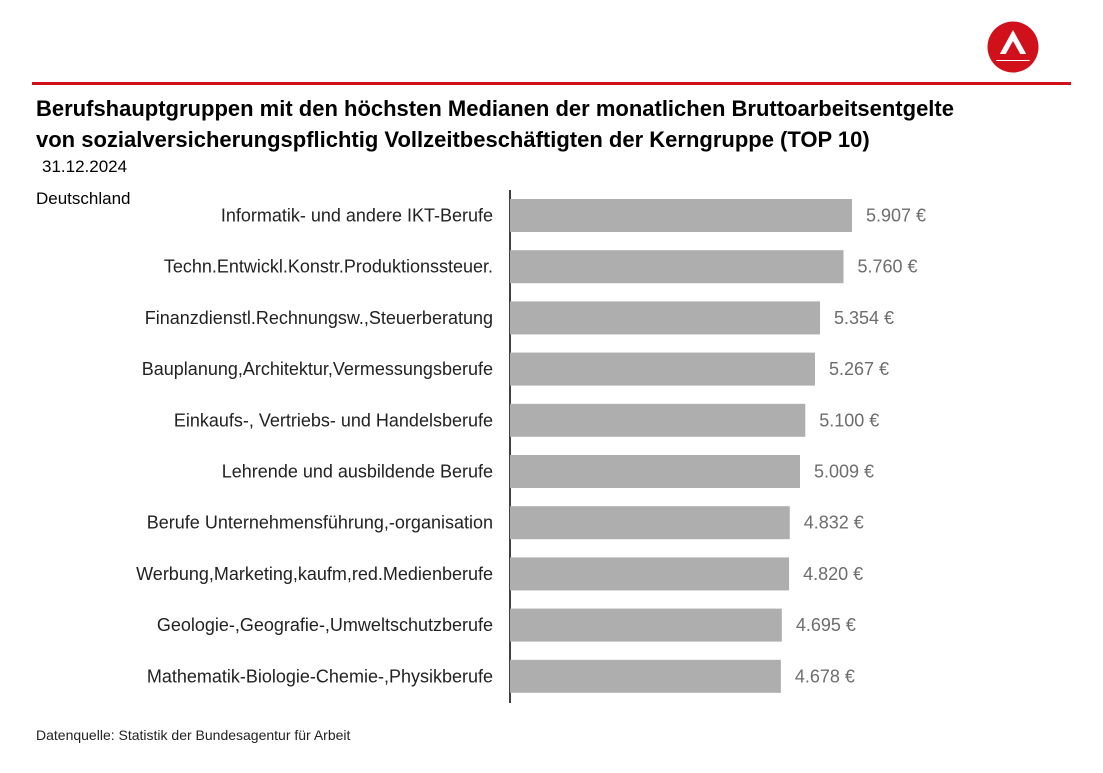 The width and height of the screenshot is (1103, 773). I want to click on data-label: 5.267 €, so click(859, 369).